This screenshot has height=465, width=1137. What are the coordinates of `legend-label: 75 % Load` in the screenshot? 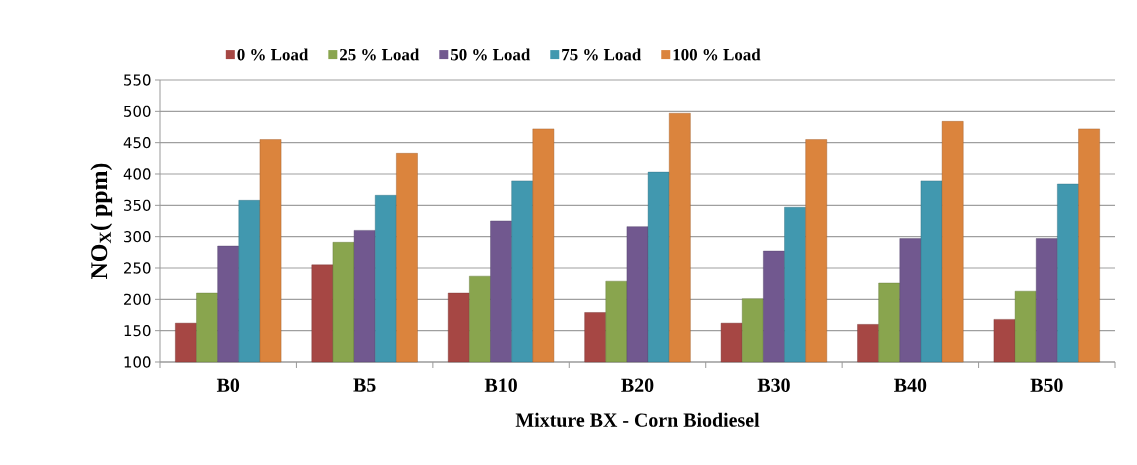 It's located at (602, 54).